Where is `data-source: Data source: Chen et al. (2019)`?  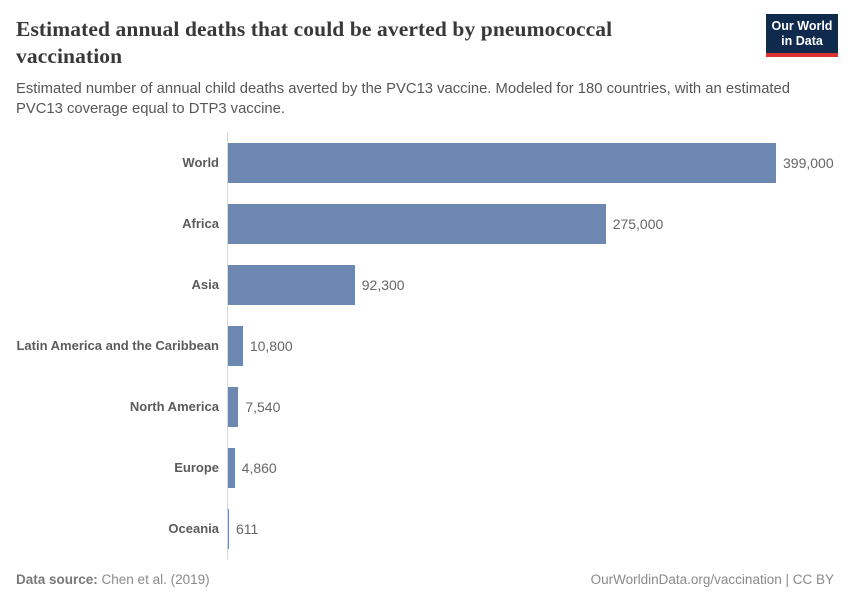 data-source: Data source: Chen et al. (2019) is located at coordinates (113, 579).